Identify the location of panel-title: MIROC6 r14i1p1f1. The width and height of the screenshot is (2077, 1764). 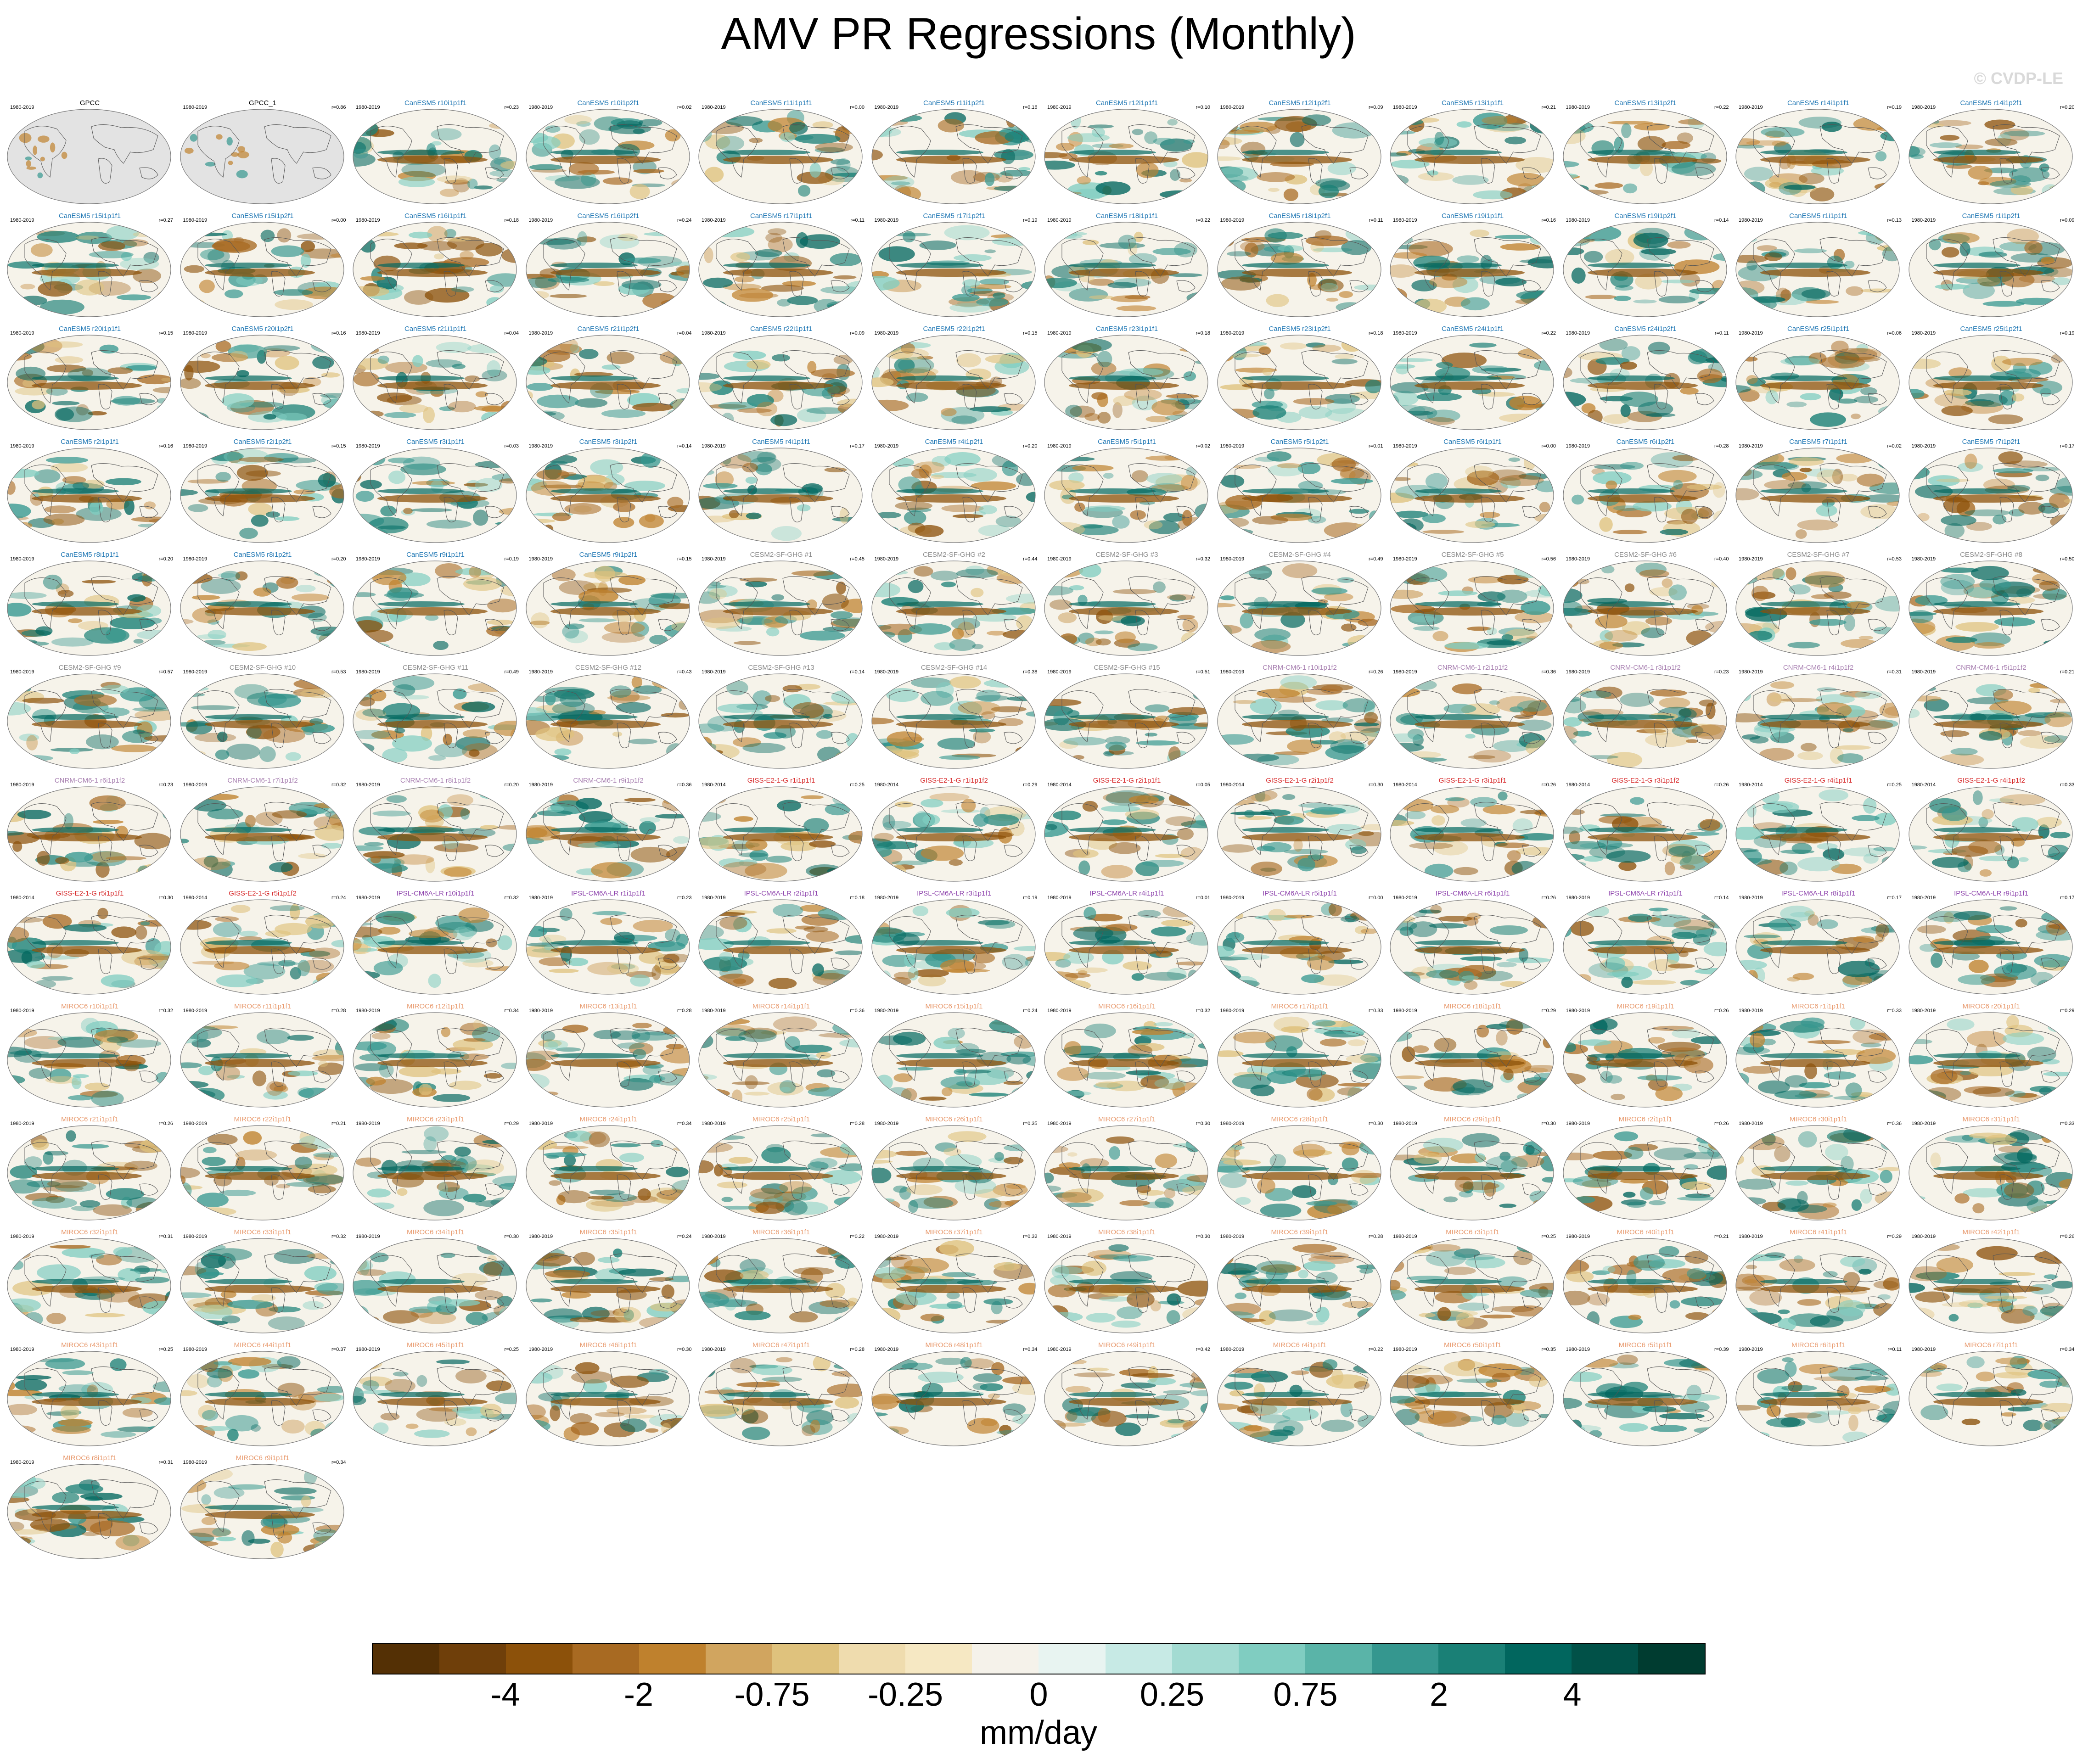
(781, 1006).